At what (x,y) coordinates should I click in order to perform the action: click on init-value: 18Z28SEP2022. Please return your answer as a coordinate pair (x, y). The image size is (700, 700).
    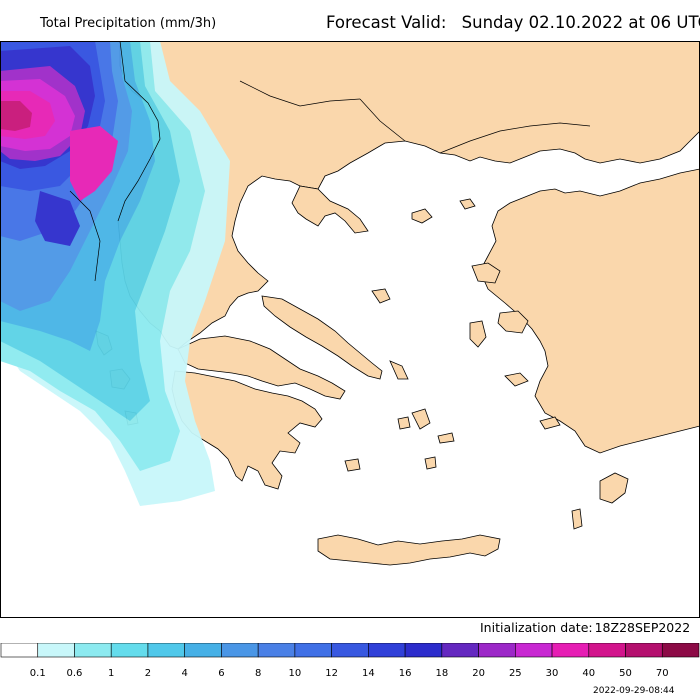
    Looking at the image, I should click on (642, 627).